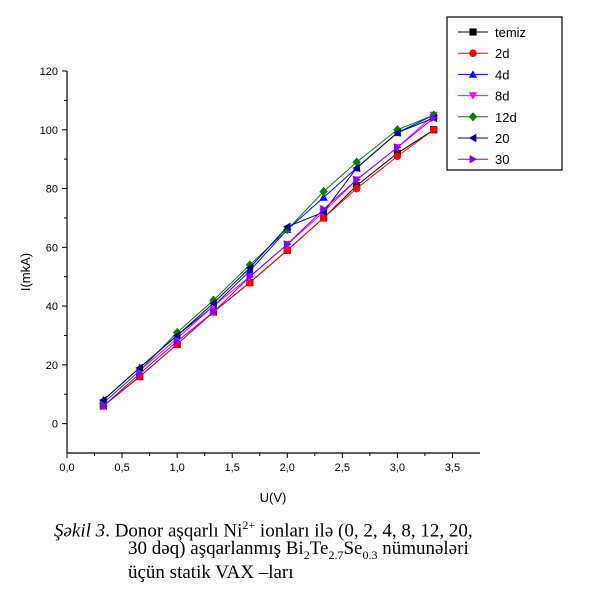 This screenshot has width=599, height=608. I want to click on caption-lead: Şəkil 3, so click(80, 531).